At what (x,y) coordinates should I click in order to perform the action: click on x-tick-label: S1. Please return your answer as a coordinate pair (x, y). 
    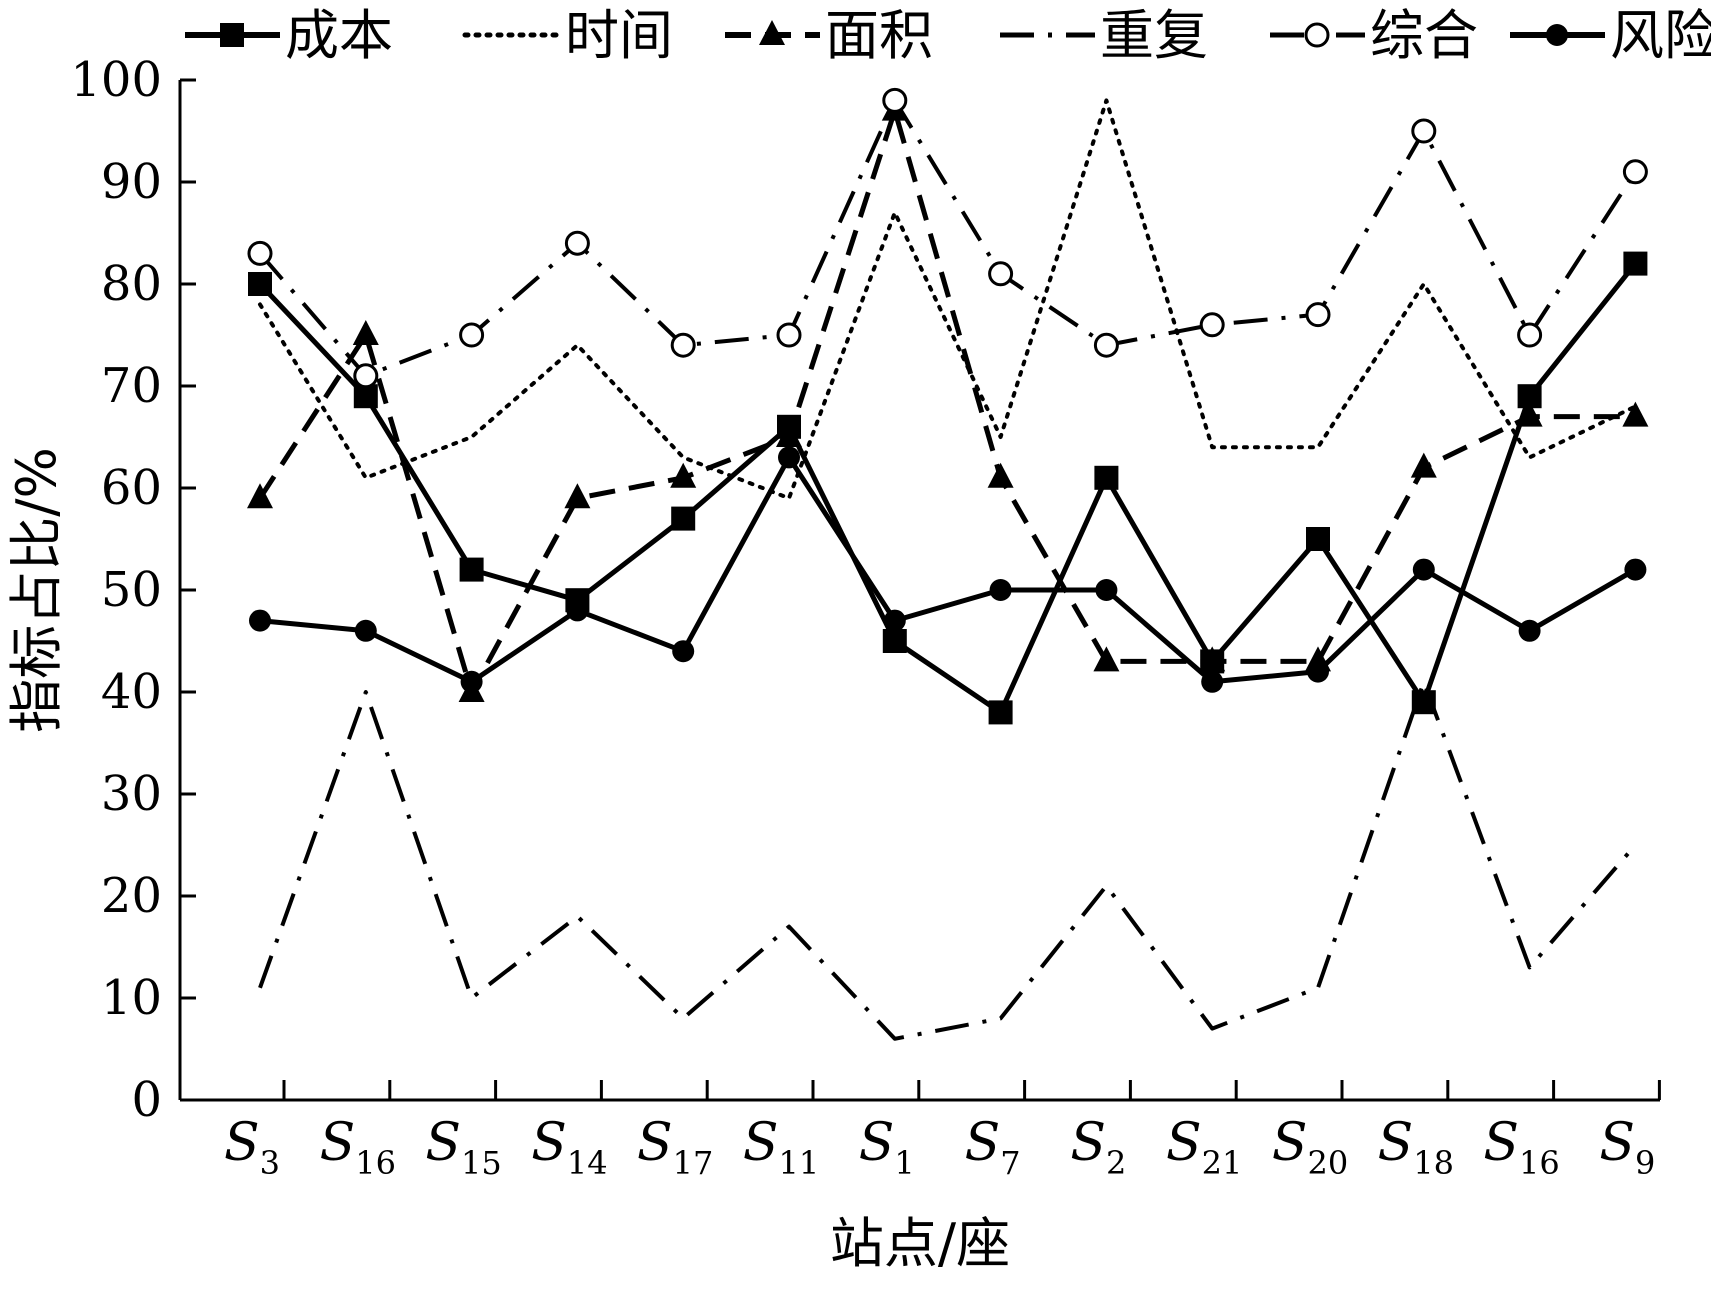
    Looking at the image, I should click on (887, 1147).